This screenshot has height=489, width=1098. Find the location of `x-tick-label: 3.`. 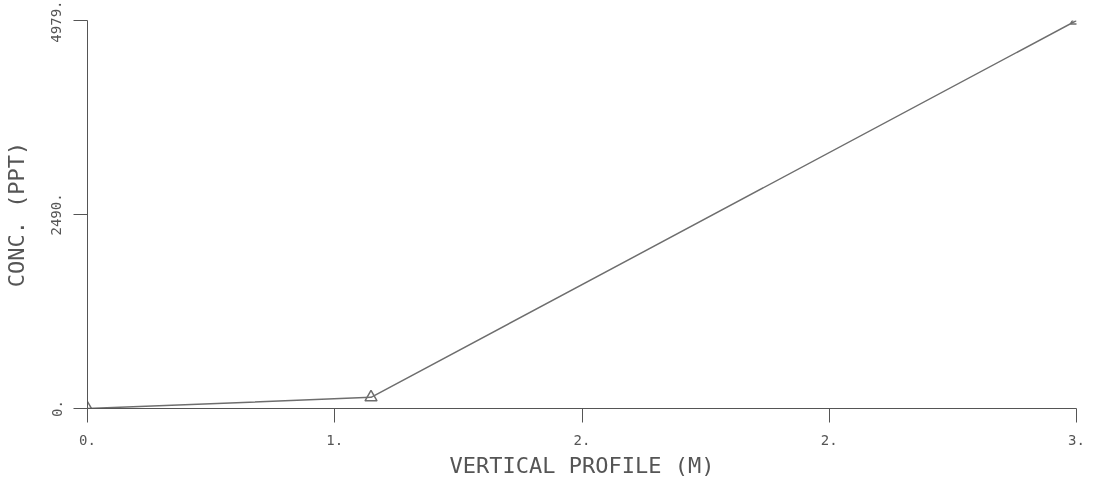

x-tick-label: 3. is located at coordinates (1076, 439).